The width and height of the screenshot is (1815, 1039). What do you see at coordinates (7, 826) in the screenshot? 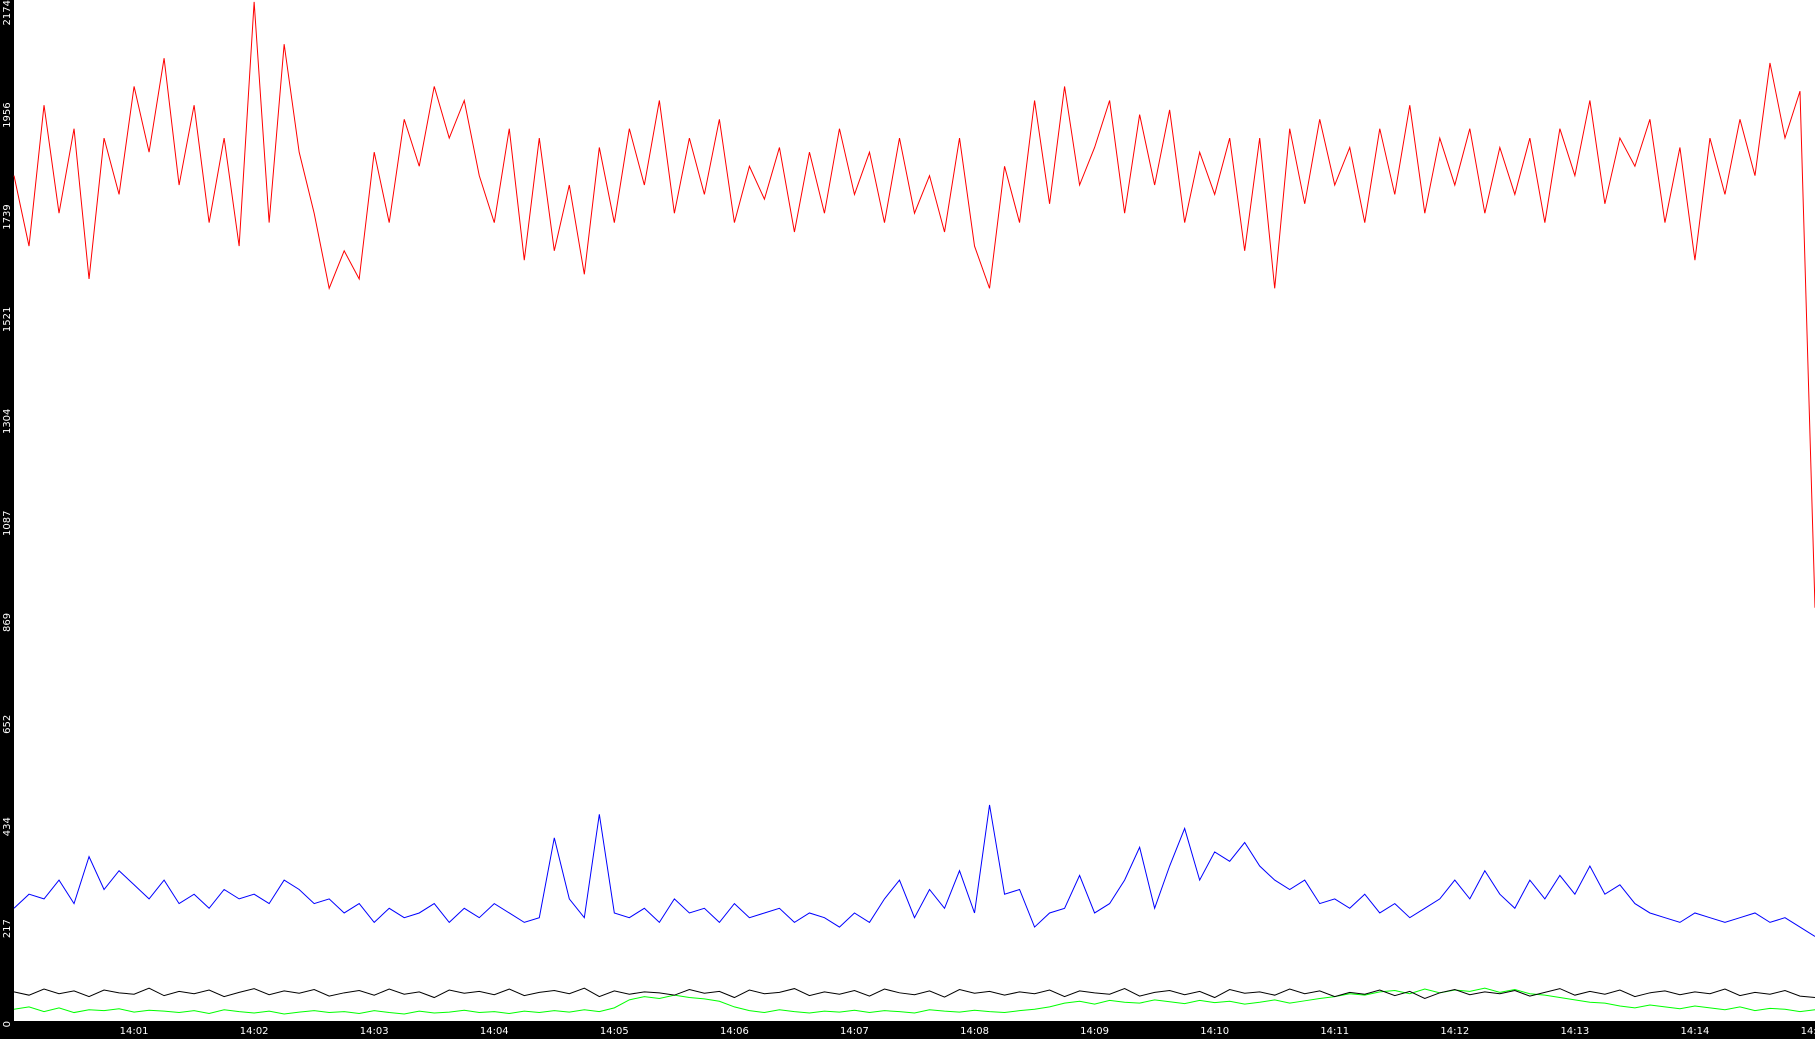
I see `y-tick-label: 434` at bounding box center [7, 826].